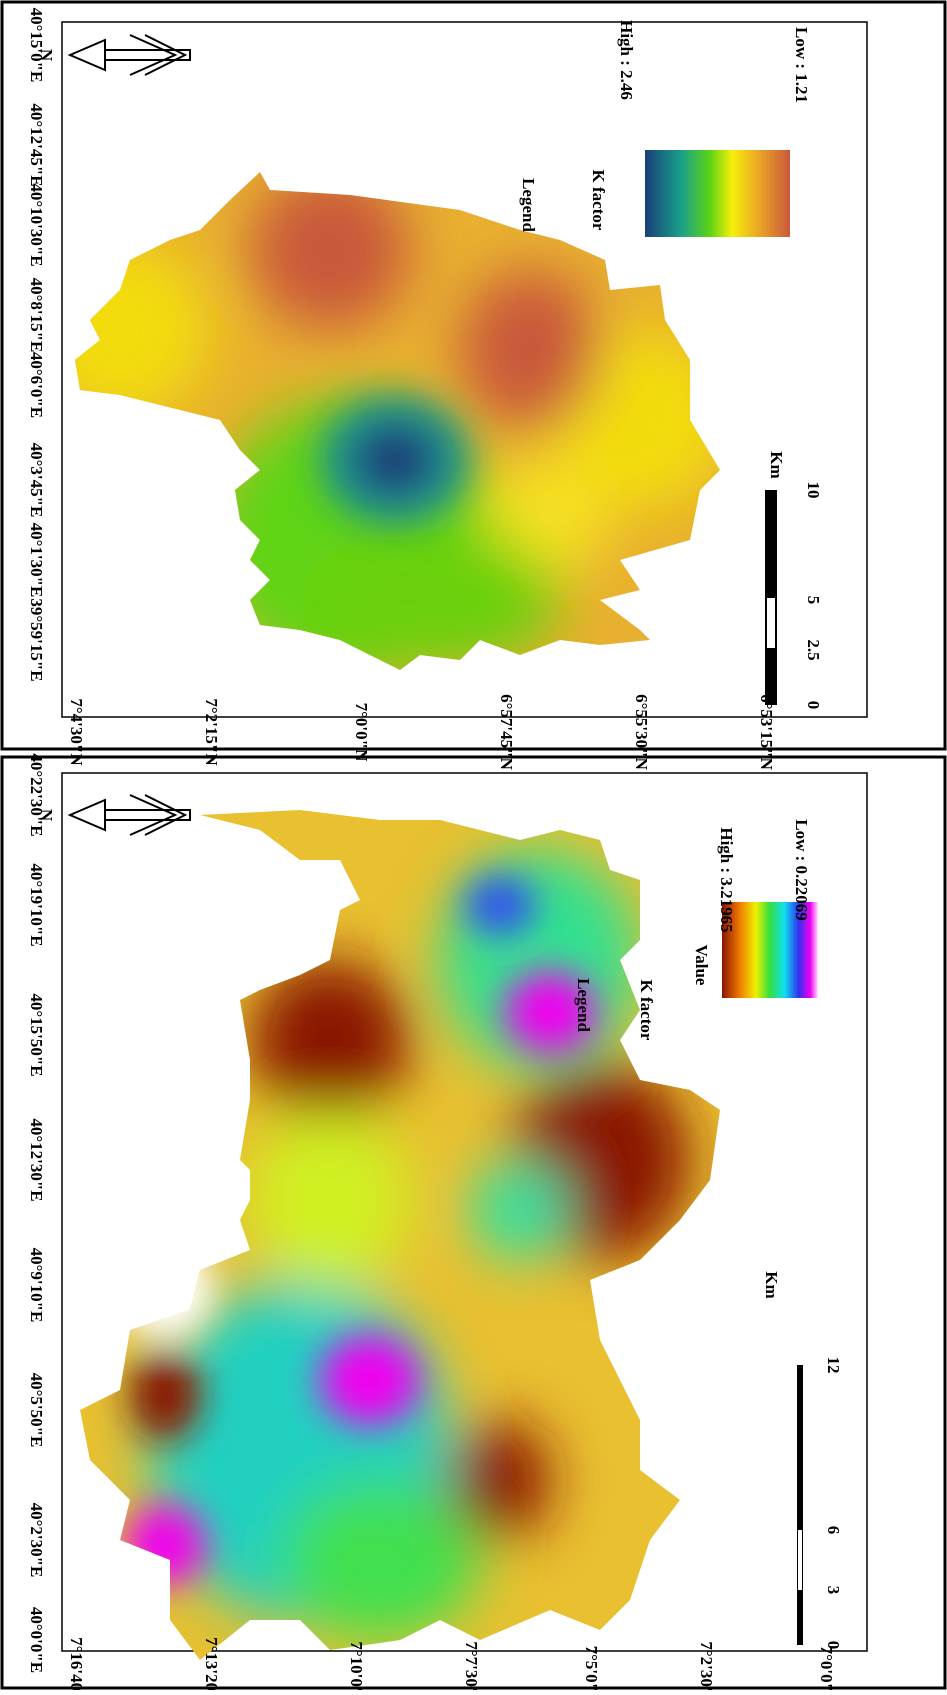 This screenshot has height=1695, width=947. Describe the element at coordinates (129, 435) in the screenshot. I see `north-arrow` at that location.